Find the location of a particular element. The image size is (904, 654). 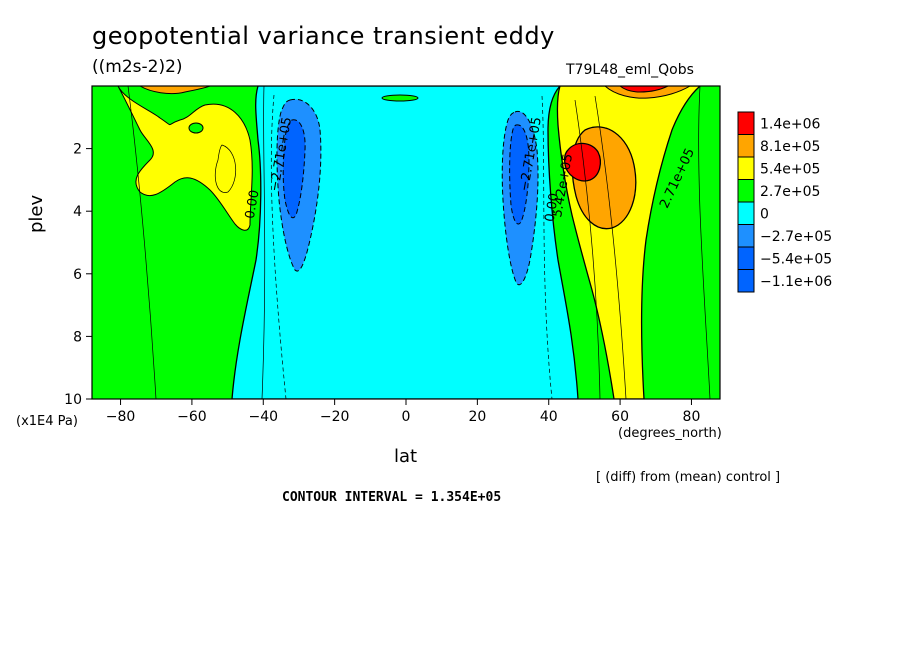

x-tick-label: −20 is located at coordinates (335, 417).